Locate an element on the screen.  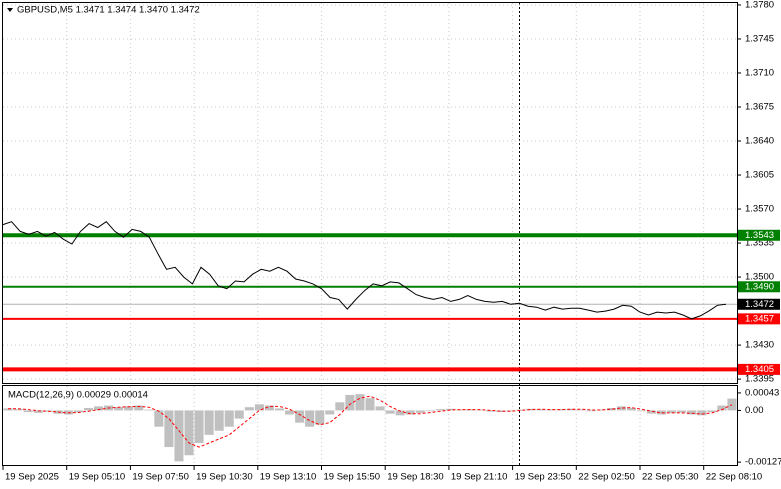
level-label: 1.3457 is located at coordinates (759, 318).